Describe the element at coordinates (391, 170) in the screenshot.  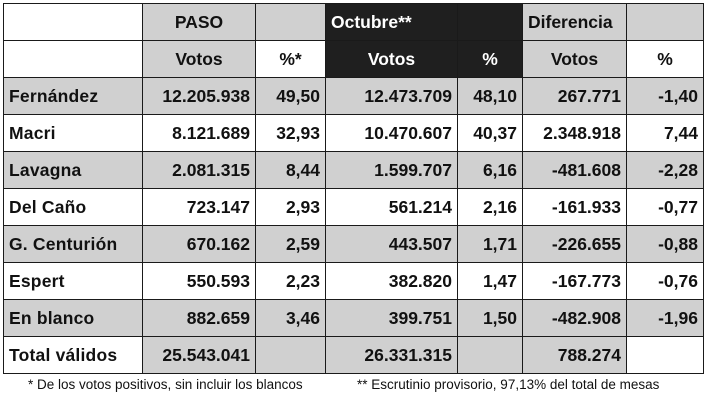
I see `oct-votes: 1.599.707` at that location.